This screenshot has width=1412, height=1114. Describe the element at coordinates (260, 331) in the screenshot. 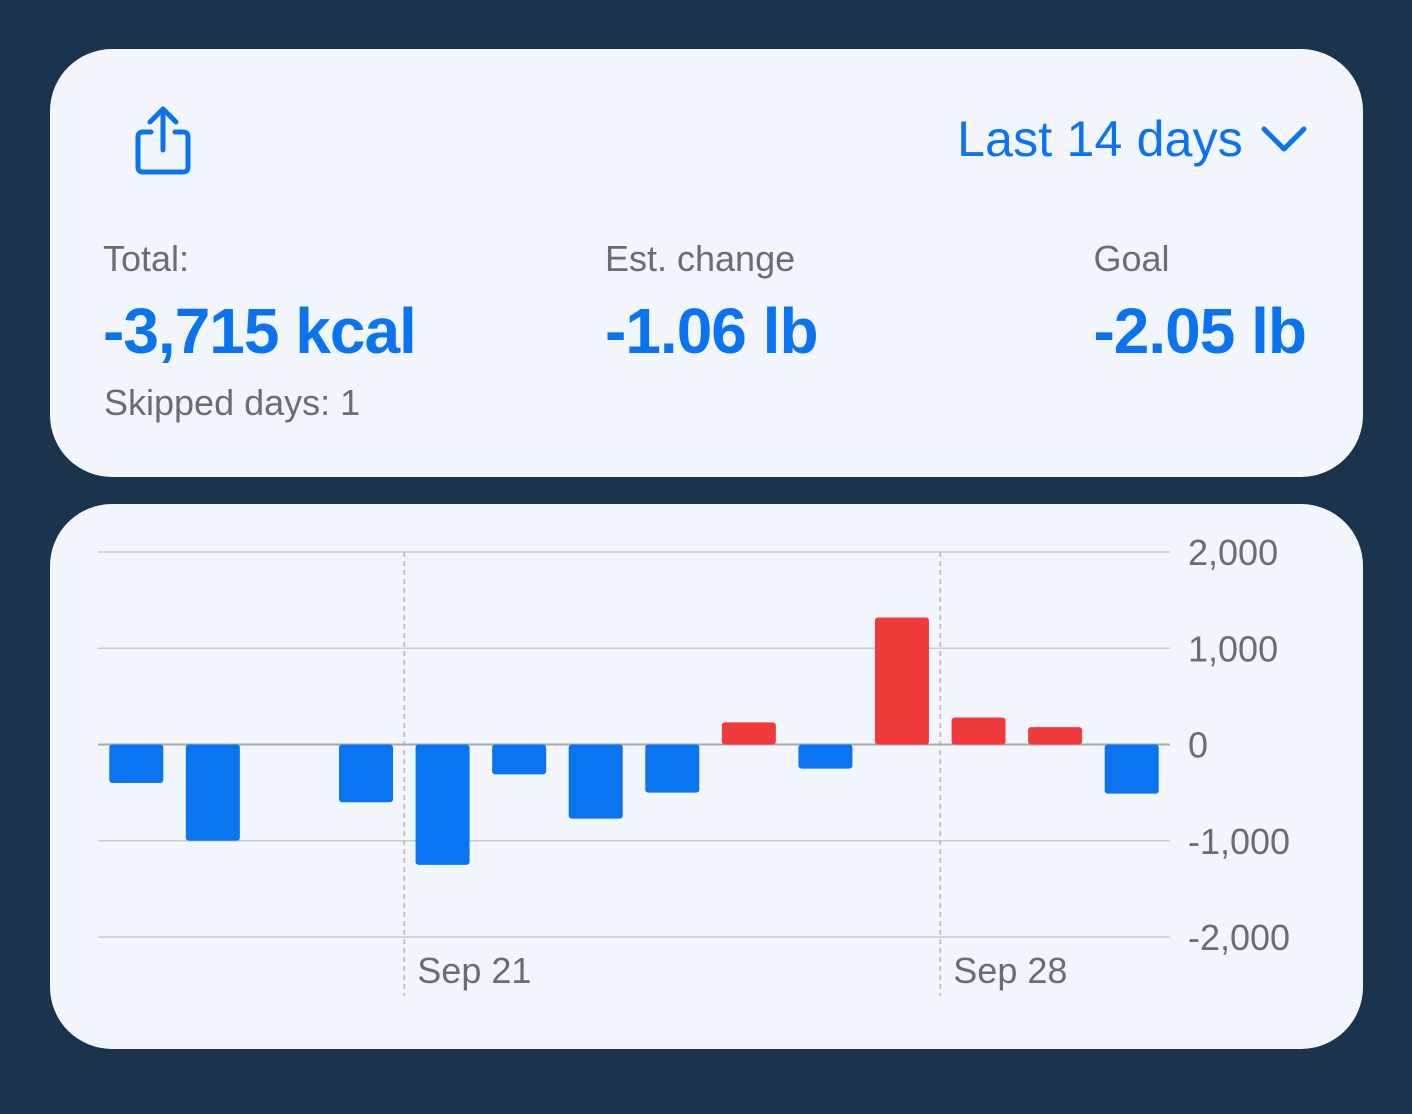

I see `total-value: -3,715 kcal` at that location.